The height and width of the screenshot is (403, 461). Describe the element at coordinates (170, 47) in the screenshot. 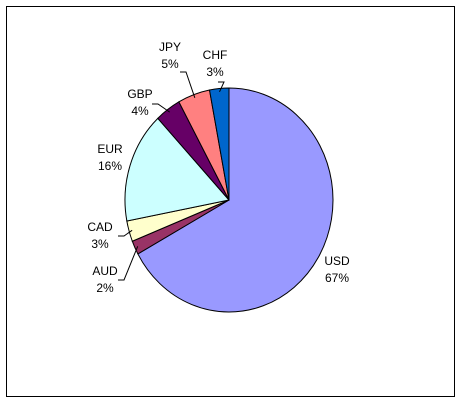

I see `slice-category-label: JPY` at that location.